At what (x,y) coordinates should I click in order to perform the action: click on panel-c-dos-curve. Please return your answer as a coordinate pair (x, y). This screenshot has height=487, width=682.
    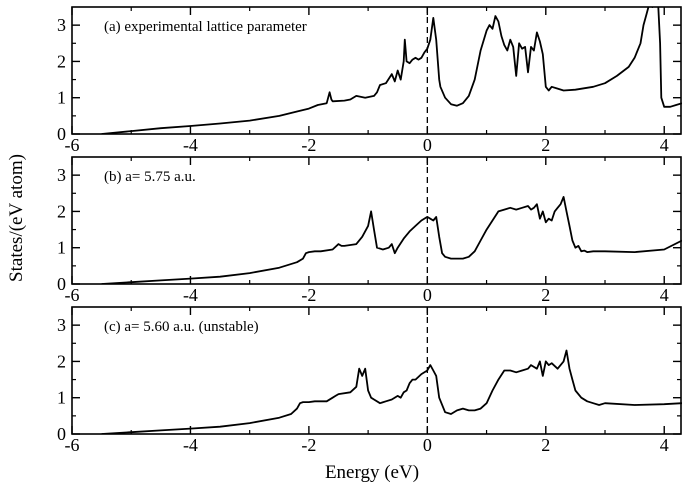
    Looking at the image, I should click on (391, 391).